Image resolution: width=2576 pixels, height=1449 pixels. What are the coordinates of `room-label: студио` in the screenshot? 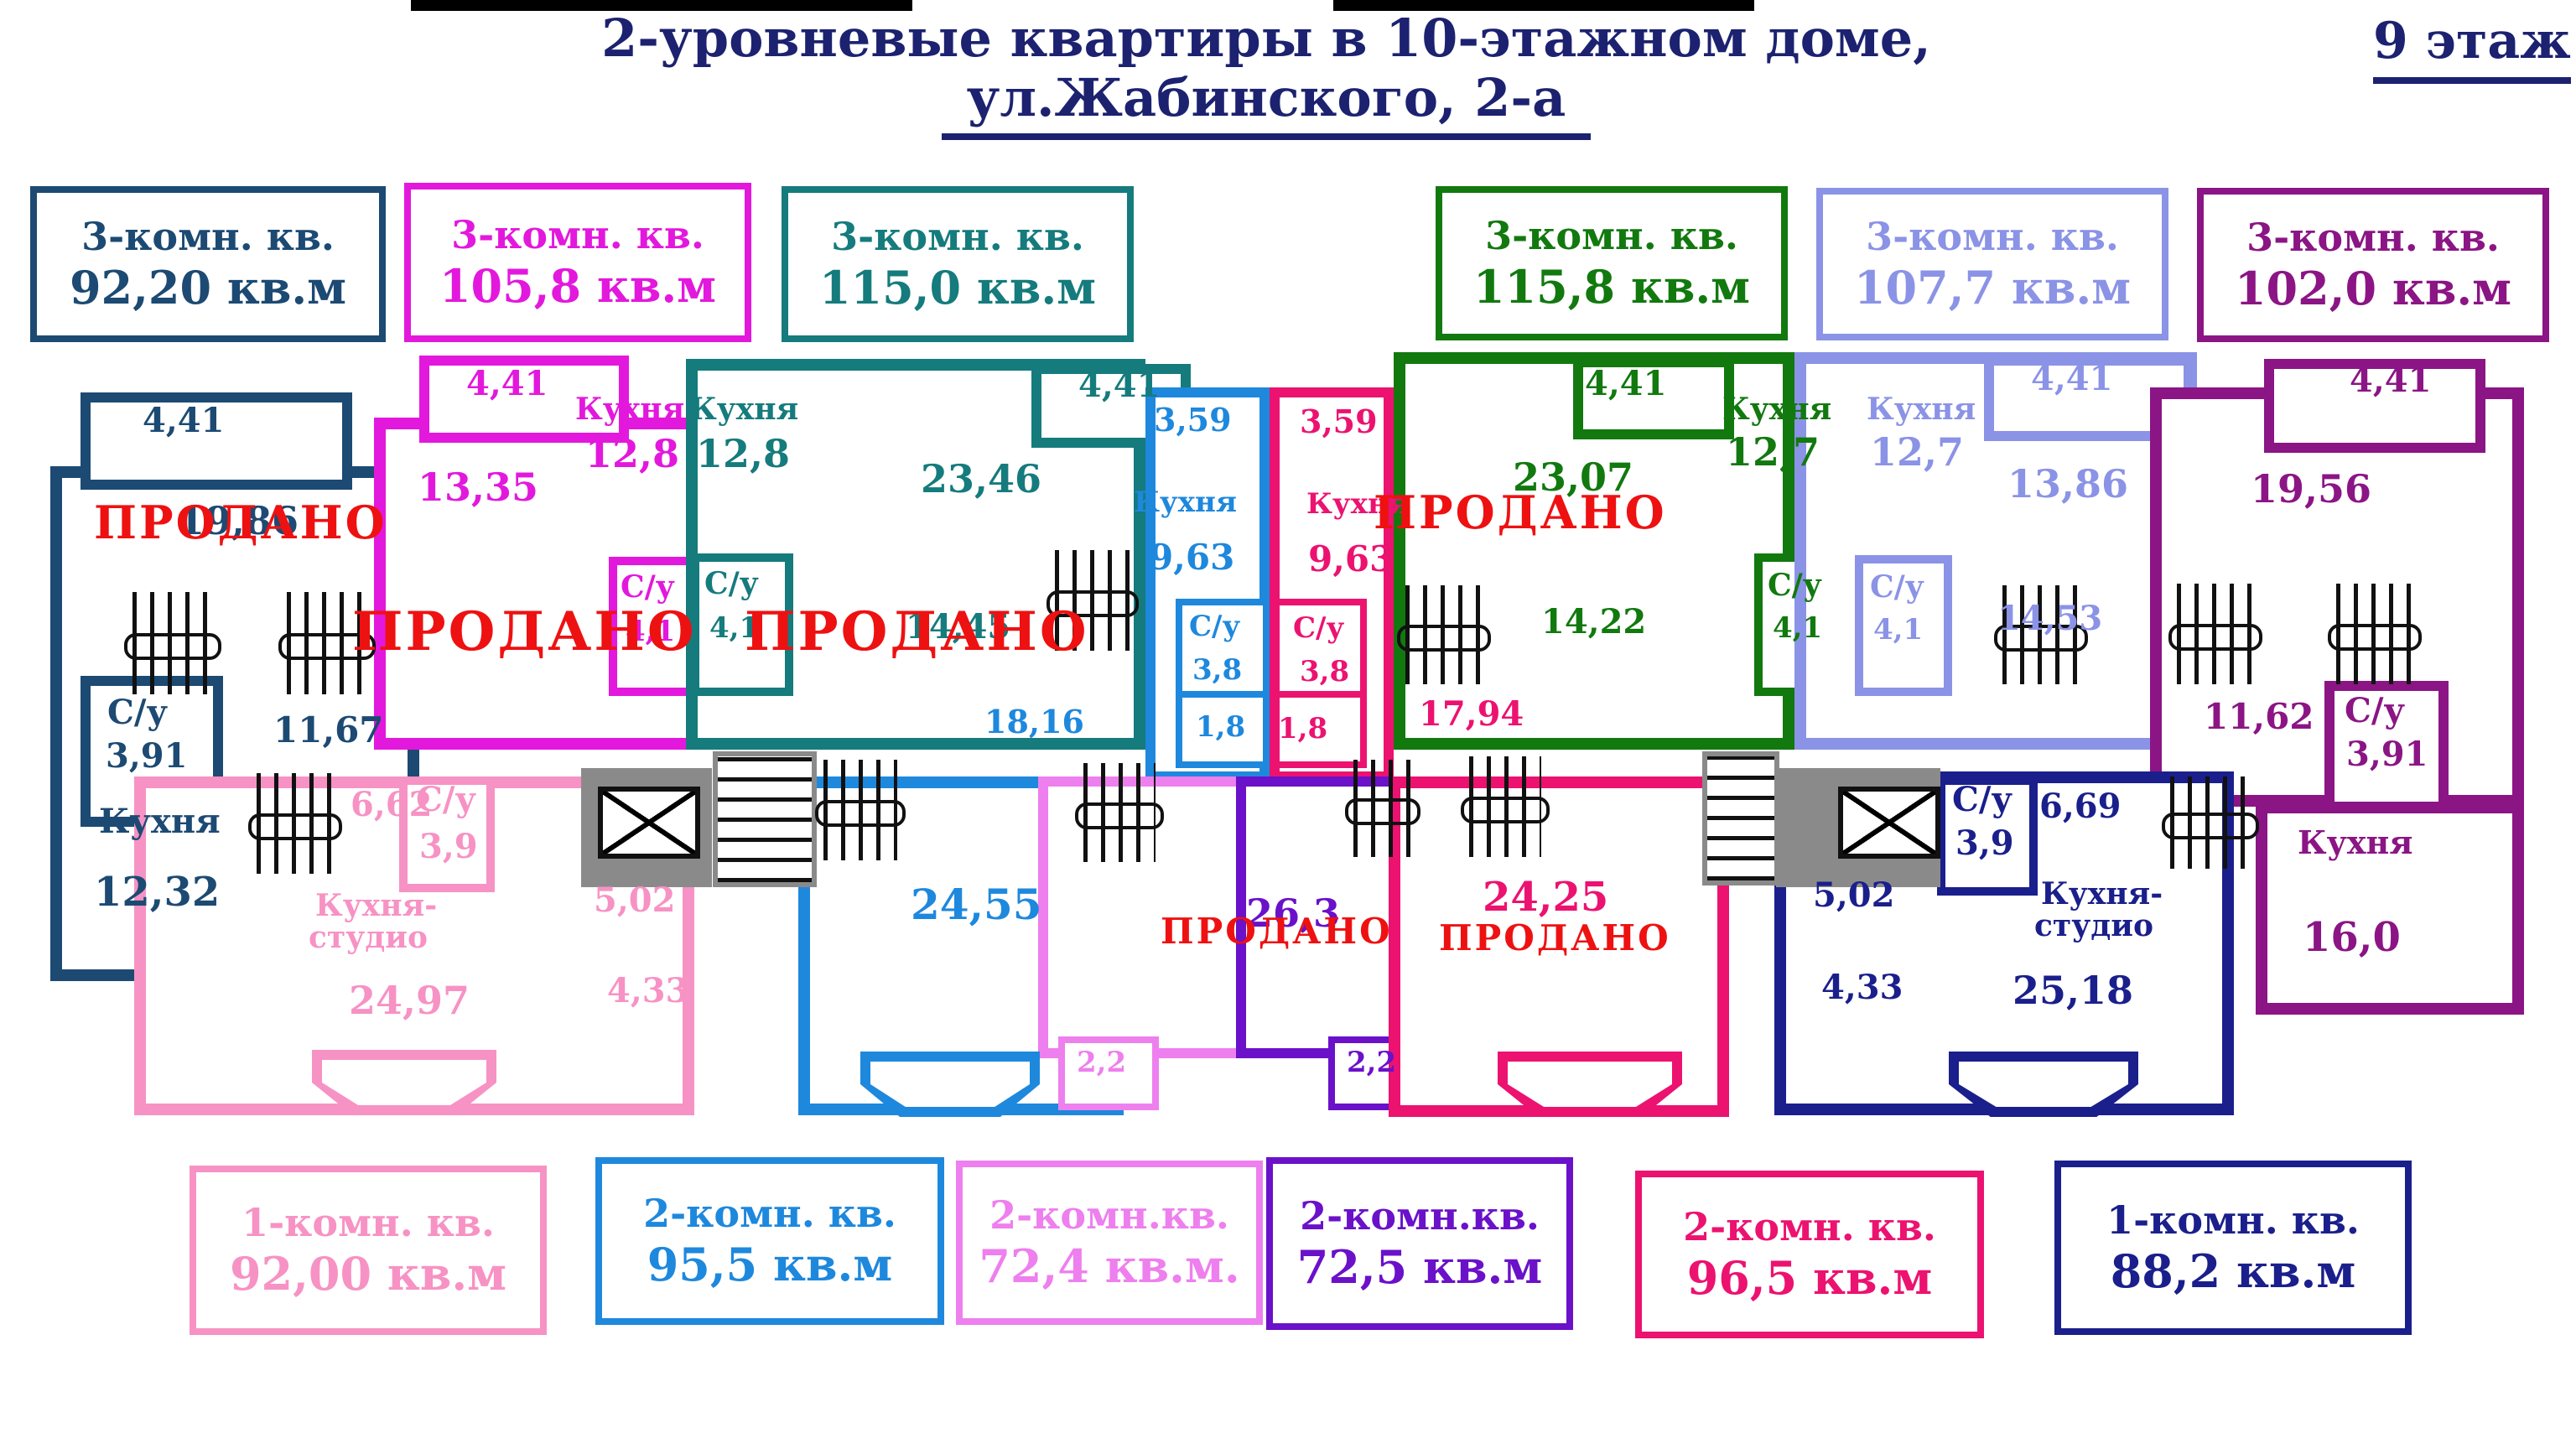 It's located at (368, 937).